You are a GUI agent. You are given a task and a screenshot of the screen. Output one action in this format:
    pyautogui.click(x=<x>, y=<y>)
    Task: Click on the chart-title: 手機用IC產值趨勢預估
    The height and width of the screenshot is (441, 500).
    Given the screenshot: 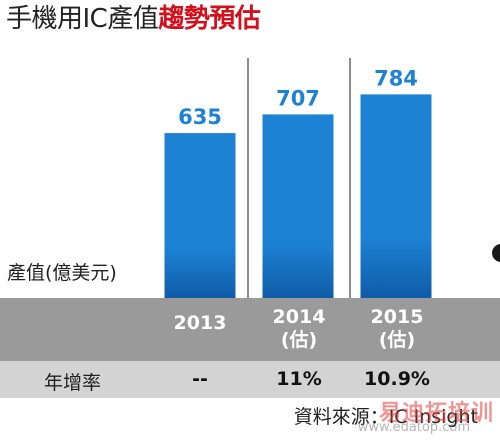 What is the action you would take?
    pyautogui.click(x=133, y=19)
    